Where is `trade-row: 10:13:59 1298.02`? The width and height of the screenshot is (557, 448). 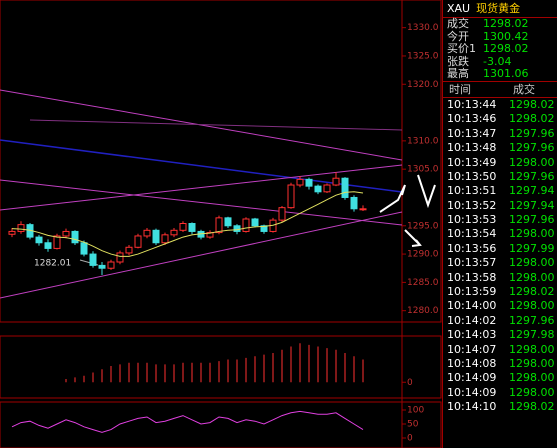
trade-row: 10:13:59 1298.02 is located at coordinates (500, 292).